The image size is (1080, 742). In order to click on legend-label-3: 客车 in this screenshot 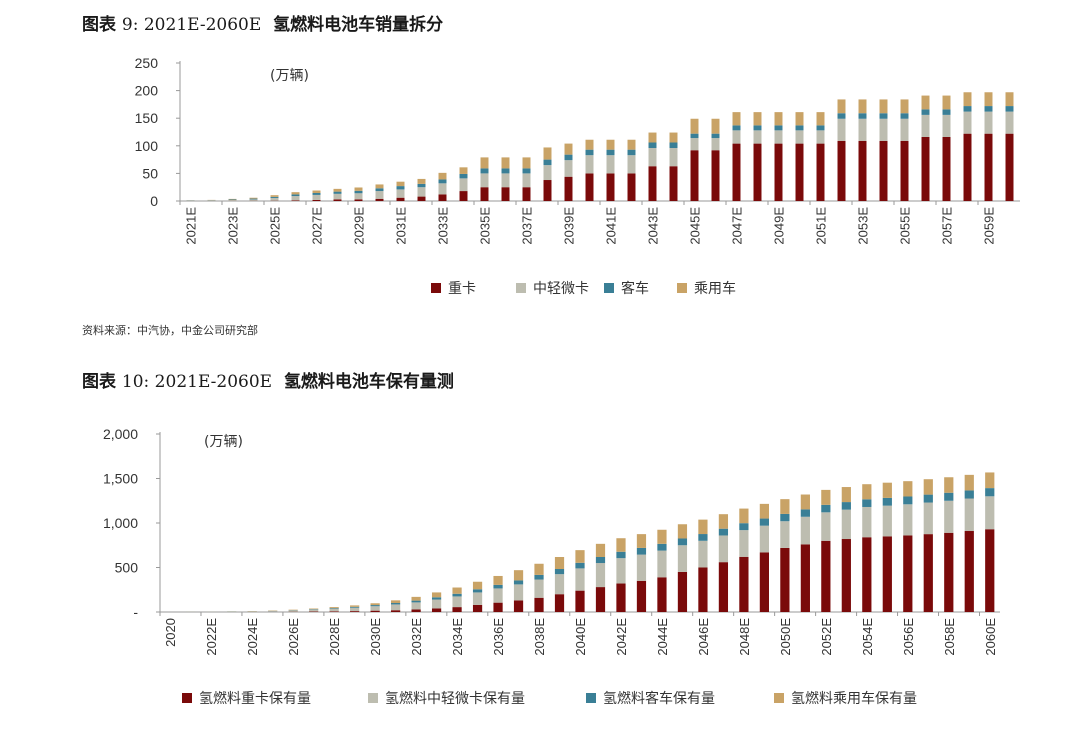, I will do `click(635, 288)`.